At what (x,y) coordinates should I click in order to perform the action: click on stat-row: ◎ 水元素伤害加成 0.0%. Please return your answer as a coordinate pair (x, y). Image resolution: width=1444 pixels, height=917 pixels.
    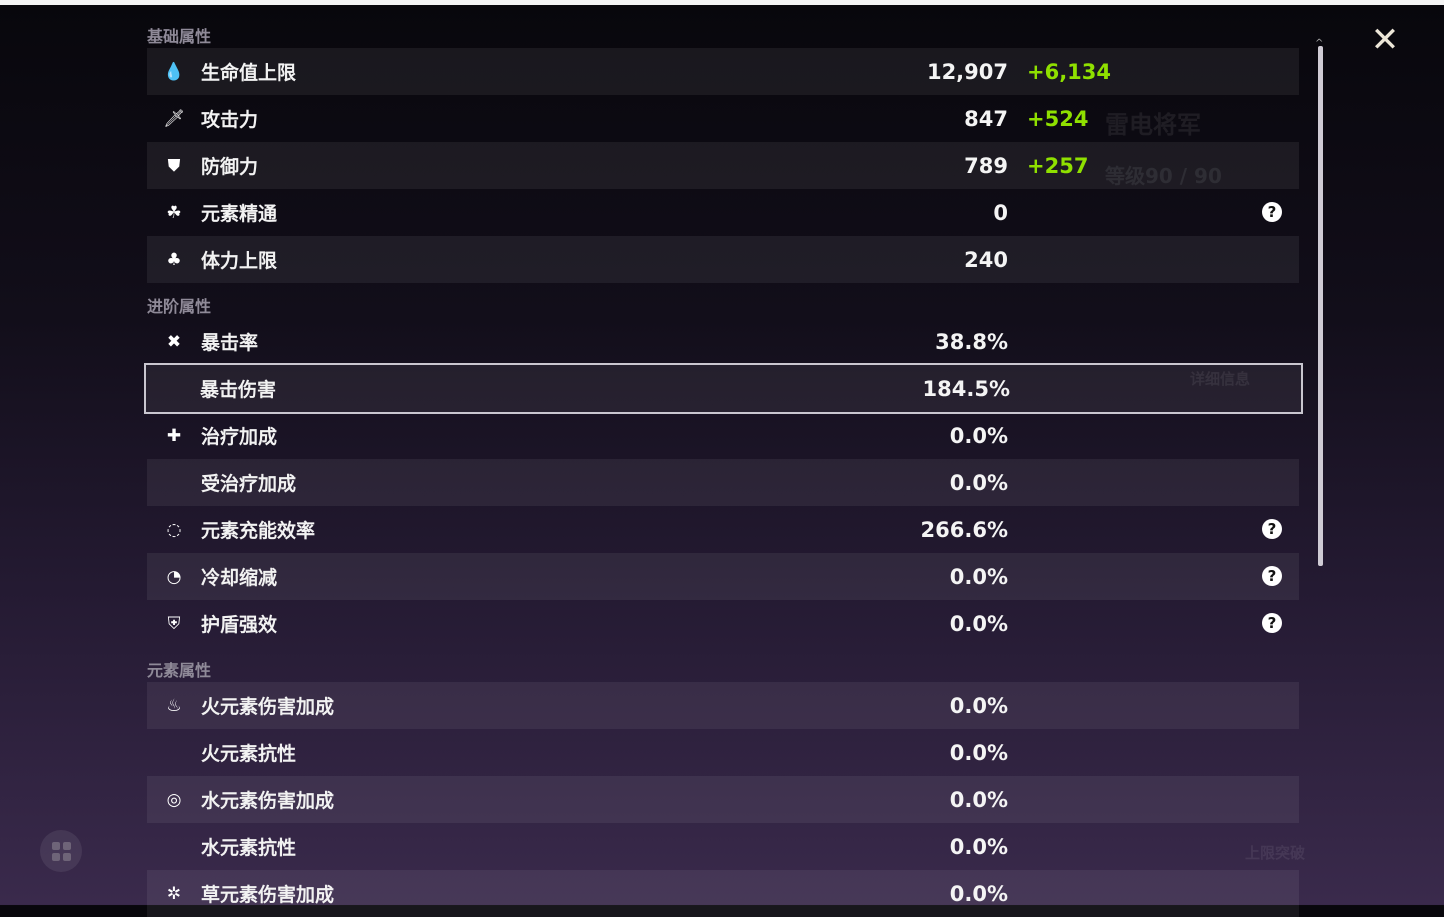
    Looking at the image, I should click on (723, 799).